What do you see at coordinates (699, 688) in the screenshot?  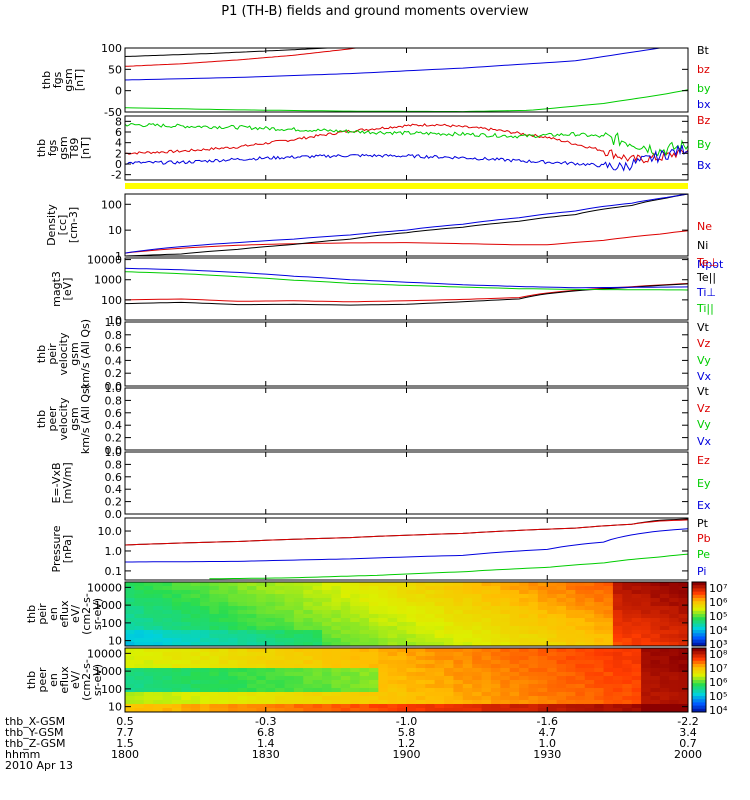 I see `colorbar-segment` at bounding box center [699, 688].